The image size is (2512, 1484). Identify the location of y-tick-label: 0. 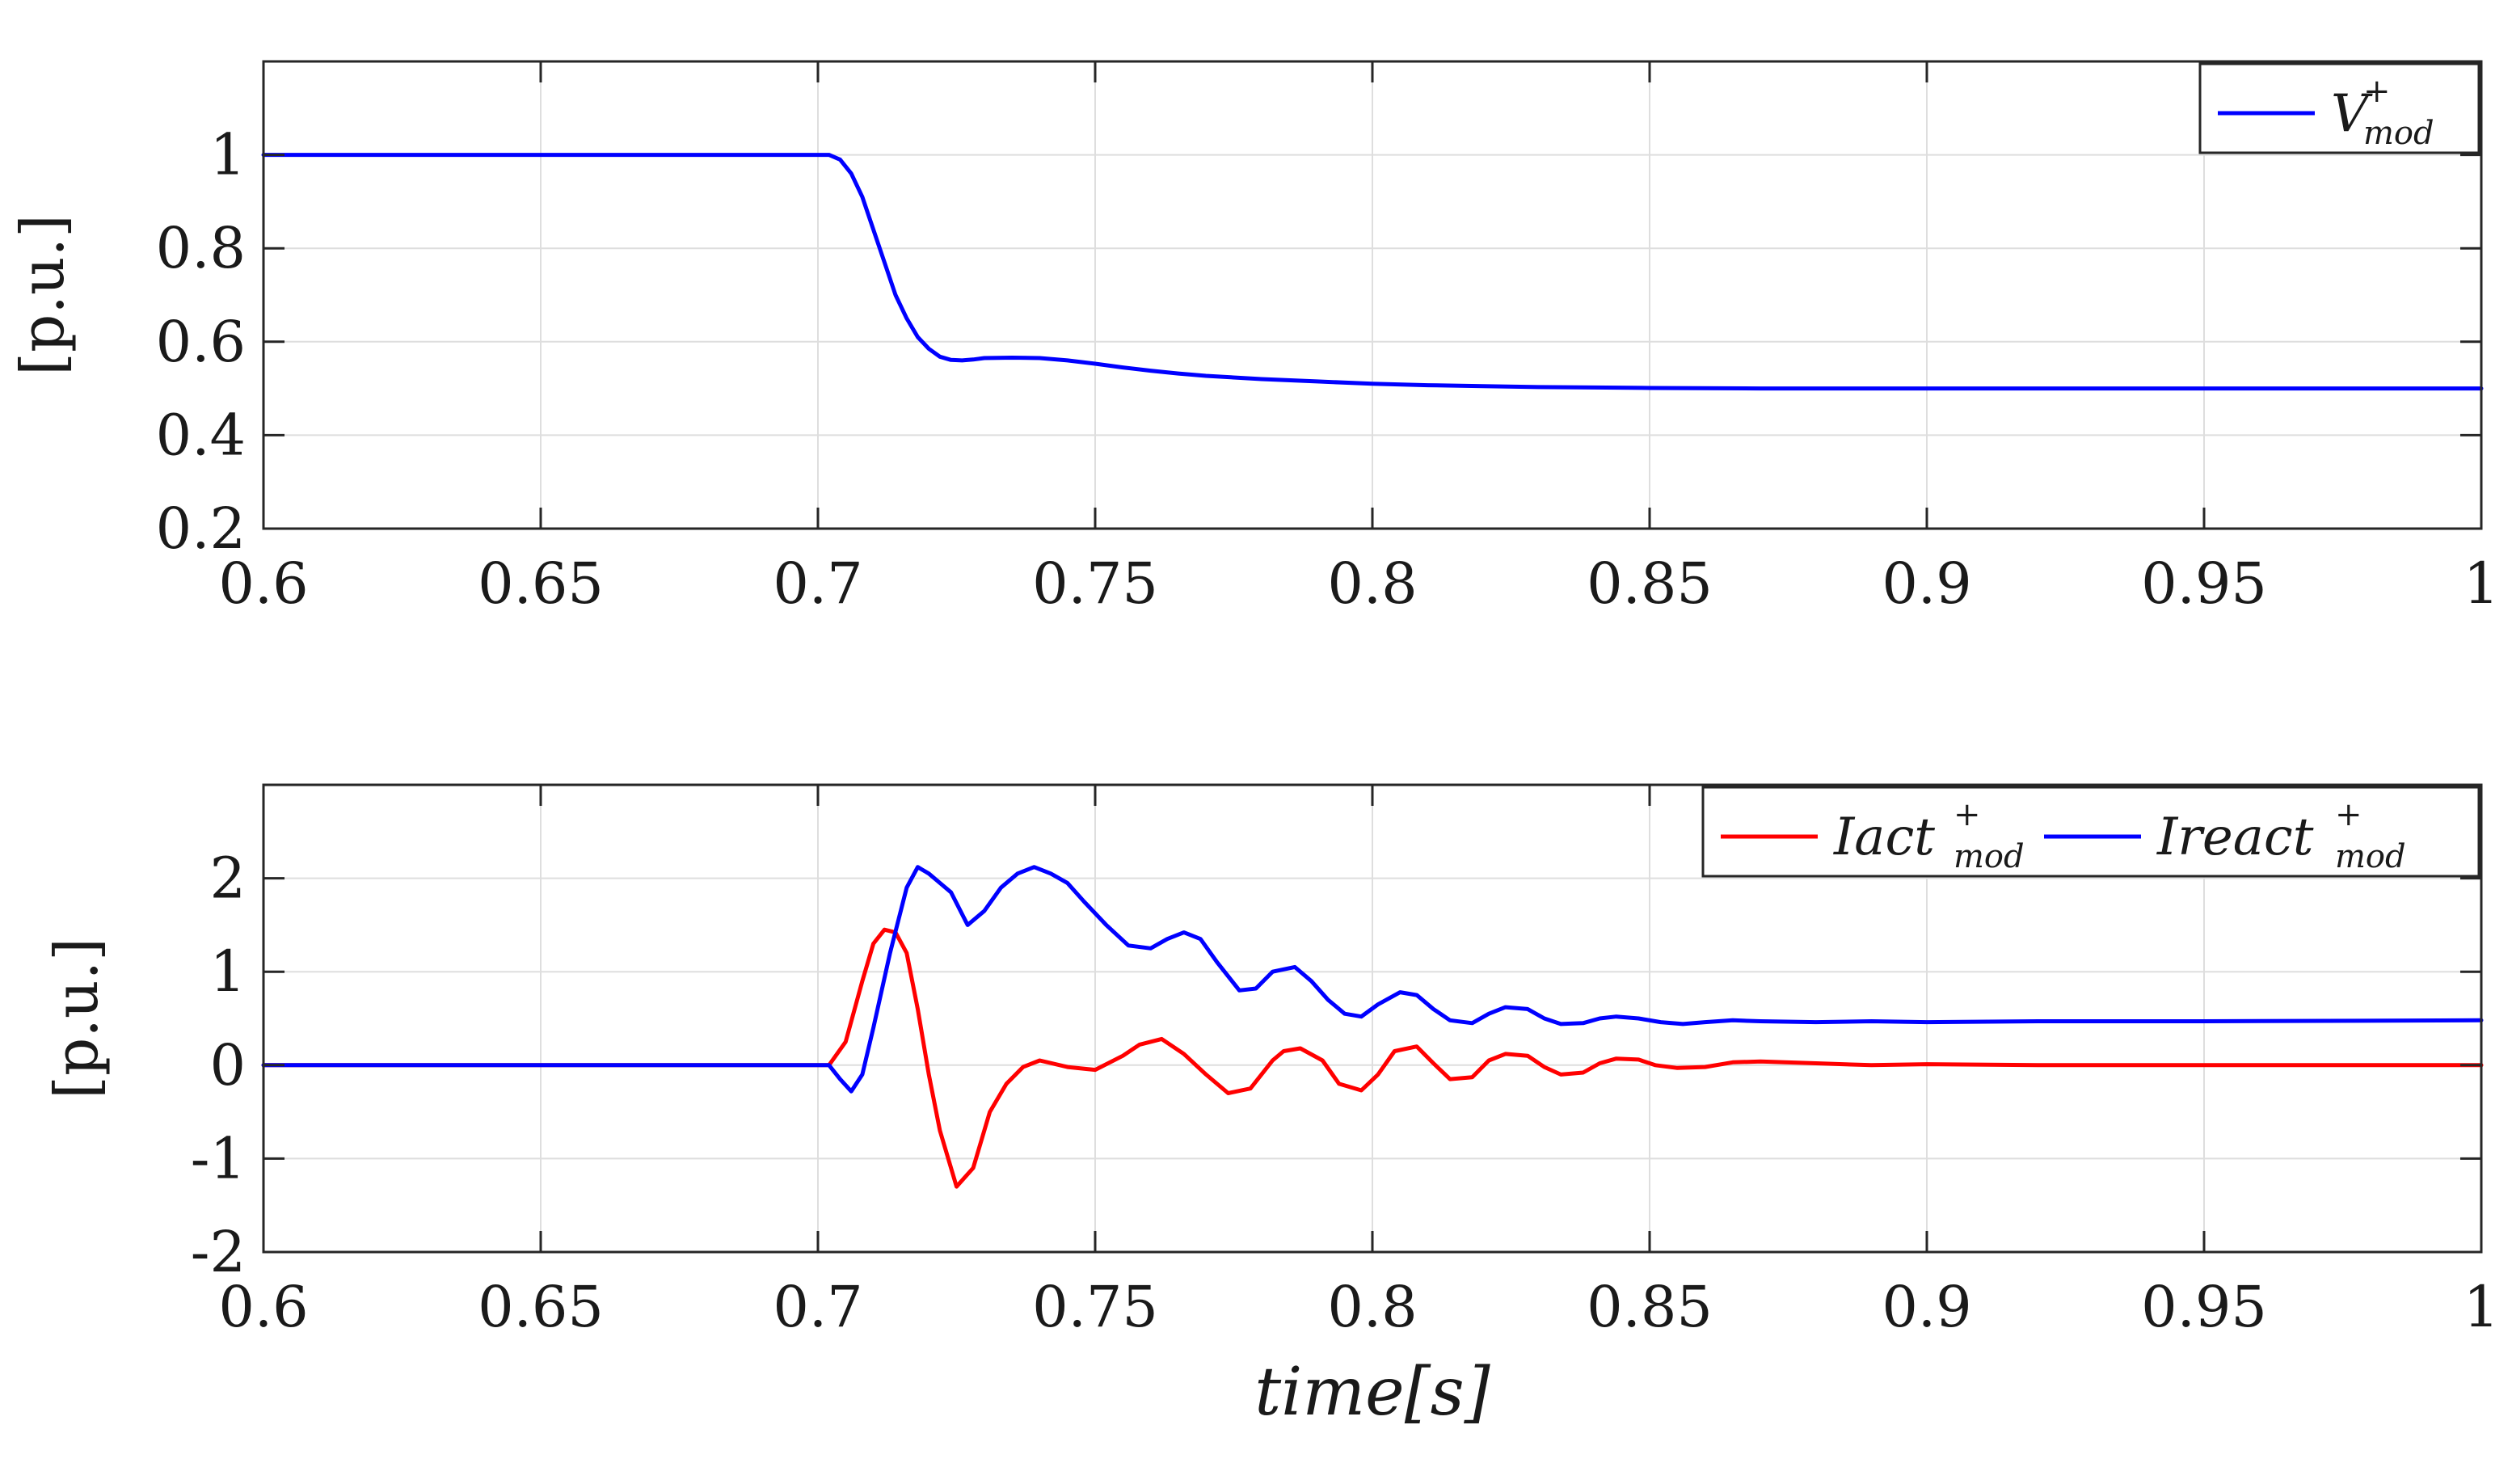
(227, 1065).